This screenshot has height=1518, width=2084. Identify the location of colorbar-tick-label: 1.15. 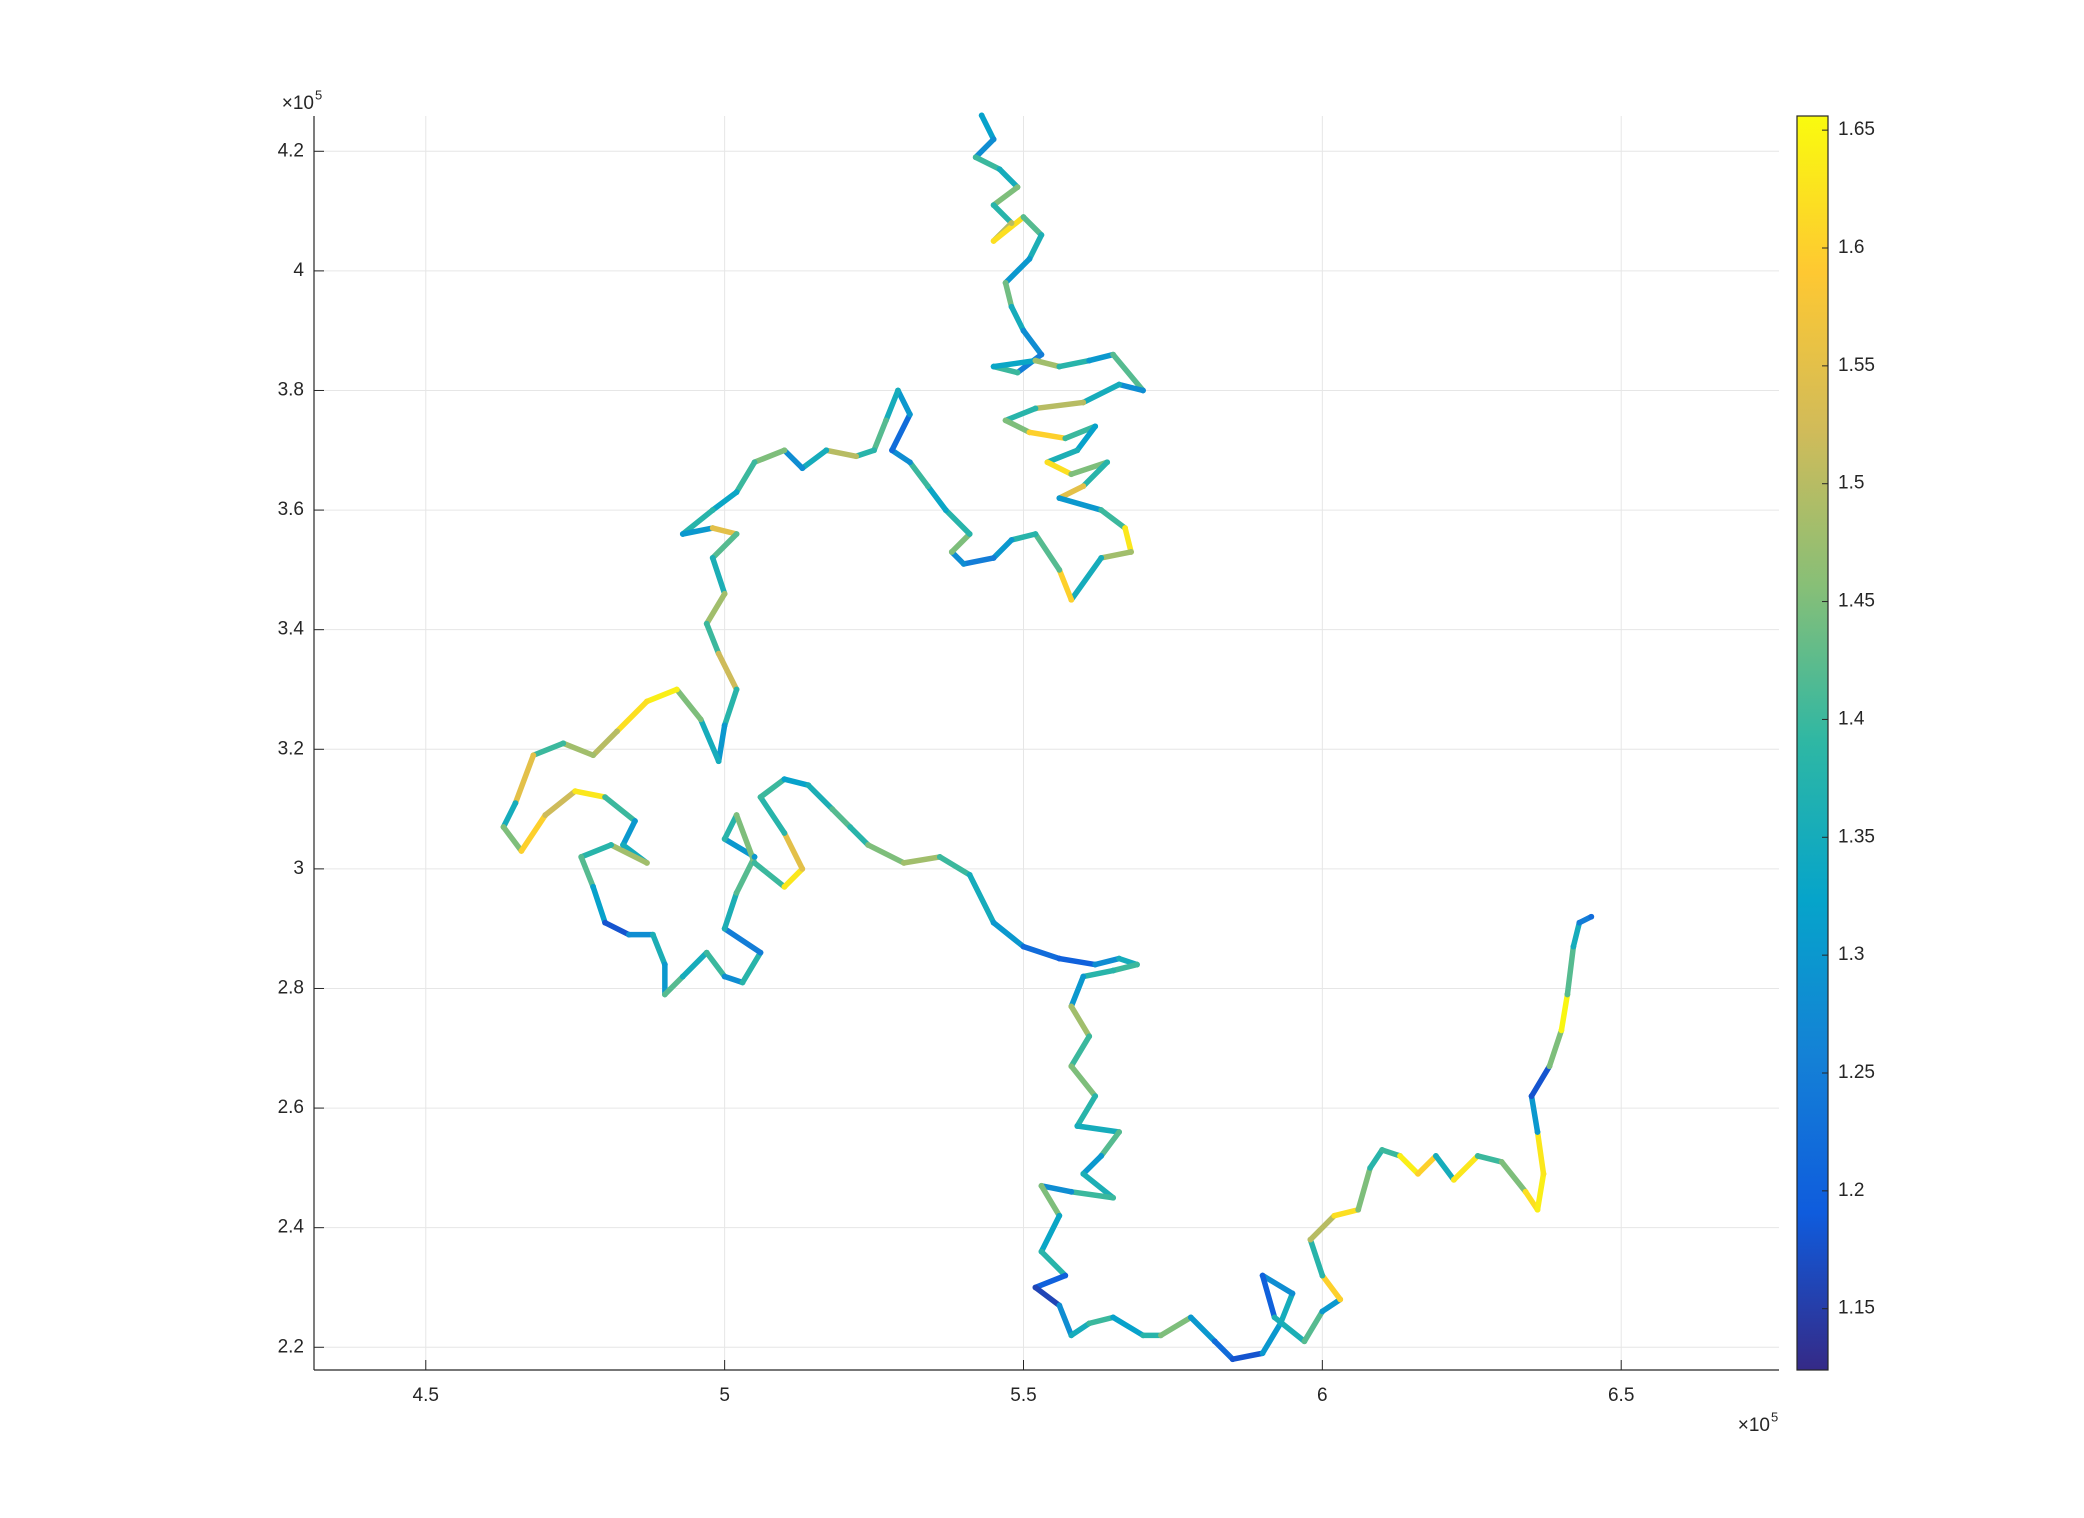
(1856, 1308).